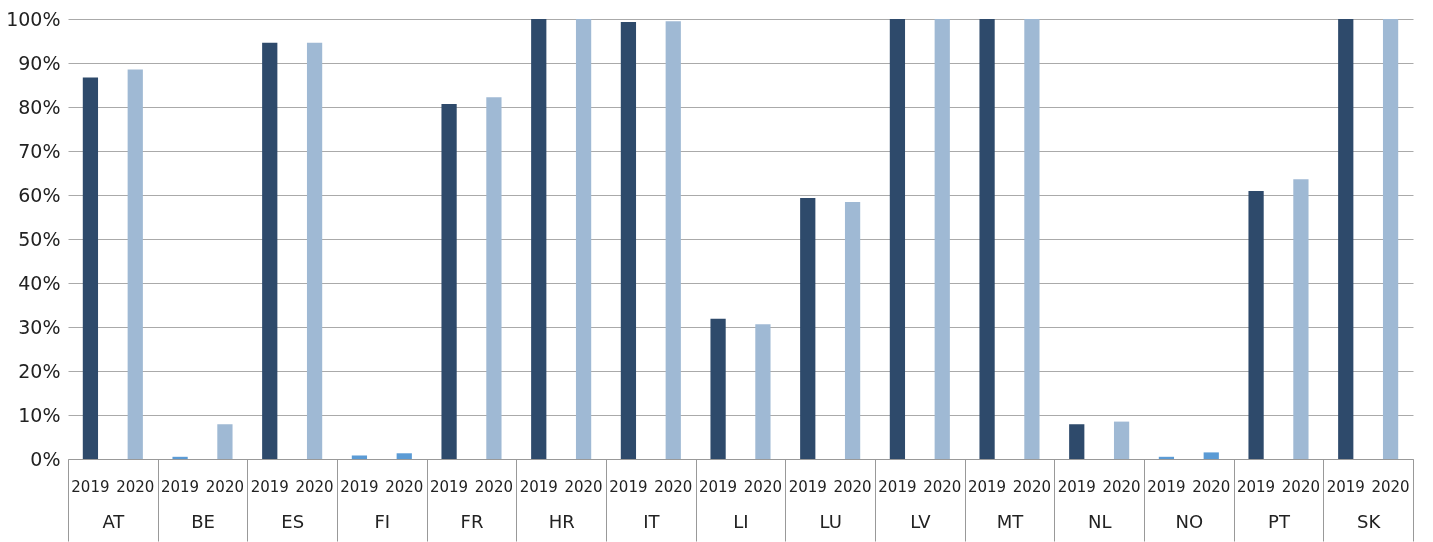 This screenshot has height=542, width=1433. Describe the element at coordinates (33, 18) in the screenshot. I see `y-tick-label: 100%` at that location.